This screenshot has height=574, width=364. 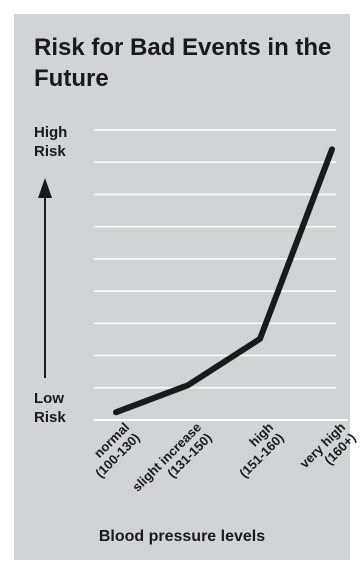 I want to click on x-tick-label: normal(100-130), so click(x=112, y=450).